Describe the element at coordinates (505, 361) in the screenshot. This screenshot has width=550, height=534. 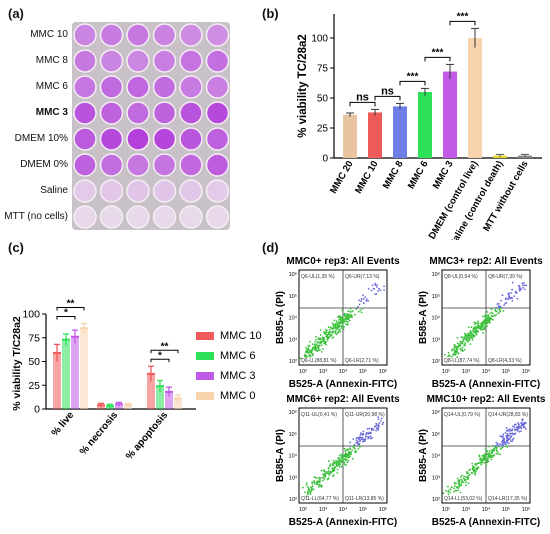
I see `quadrant-label: Q8-LR(4,33 %)` at that location.